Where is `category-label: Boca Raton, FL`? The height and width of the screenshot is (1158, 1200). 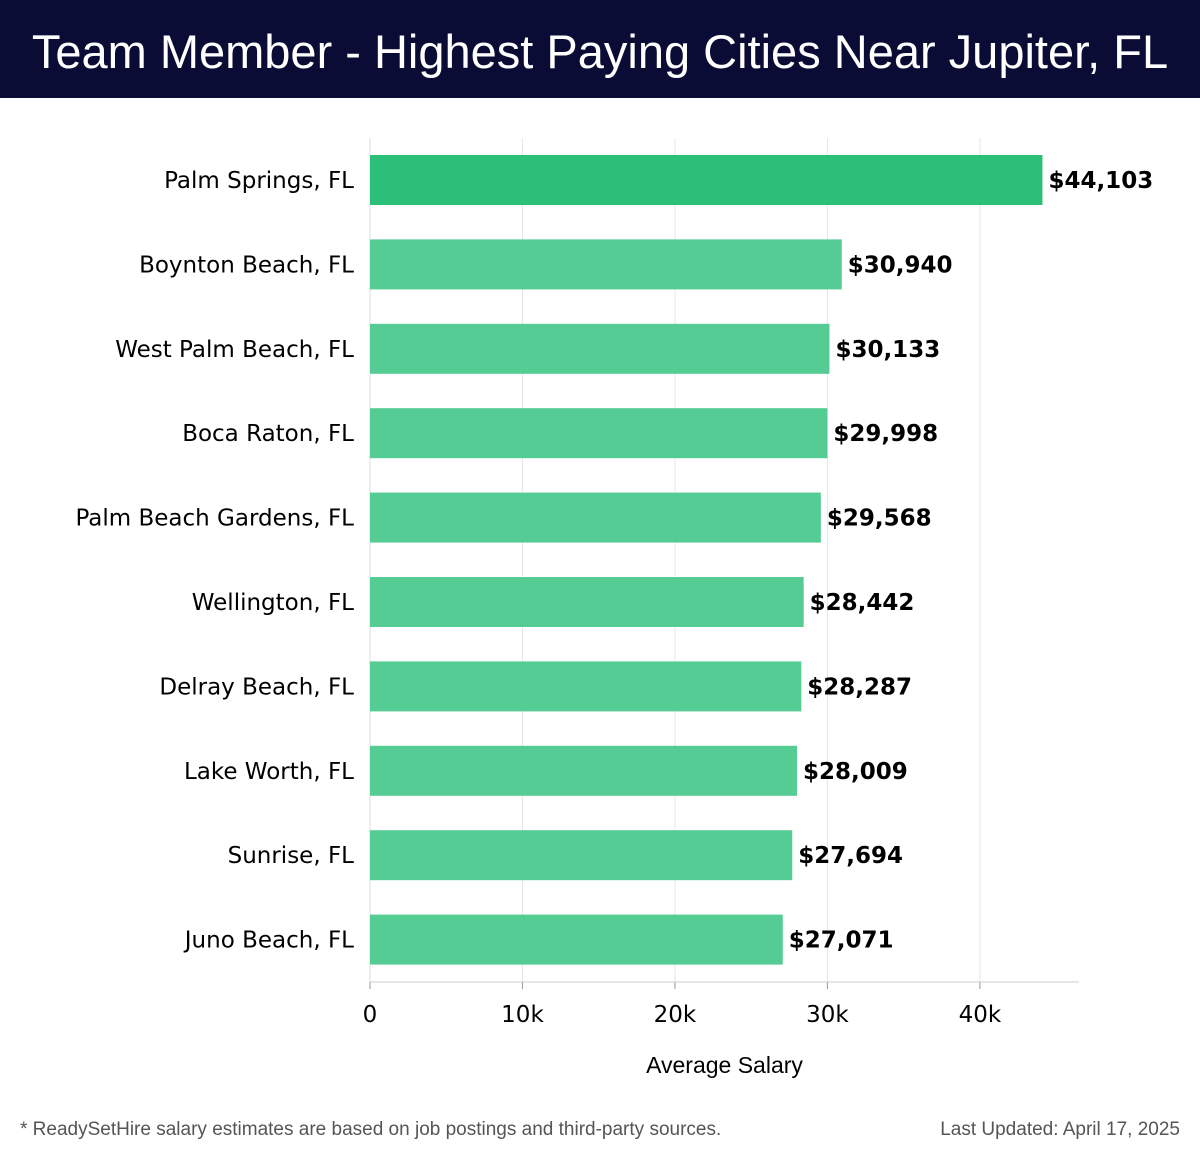
category-label: Boca Raton, FL is located at coordinates (268, 434).